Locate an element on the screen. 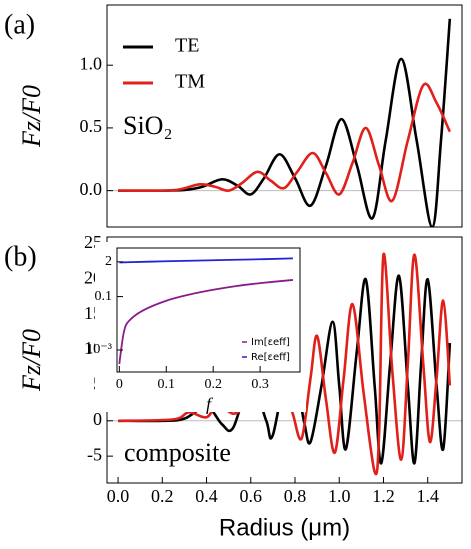 The height and width of the screenshot is (549, 471). x-tick-label: 1.2 is located at coordinates (383, 496).